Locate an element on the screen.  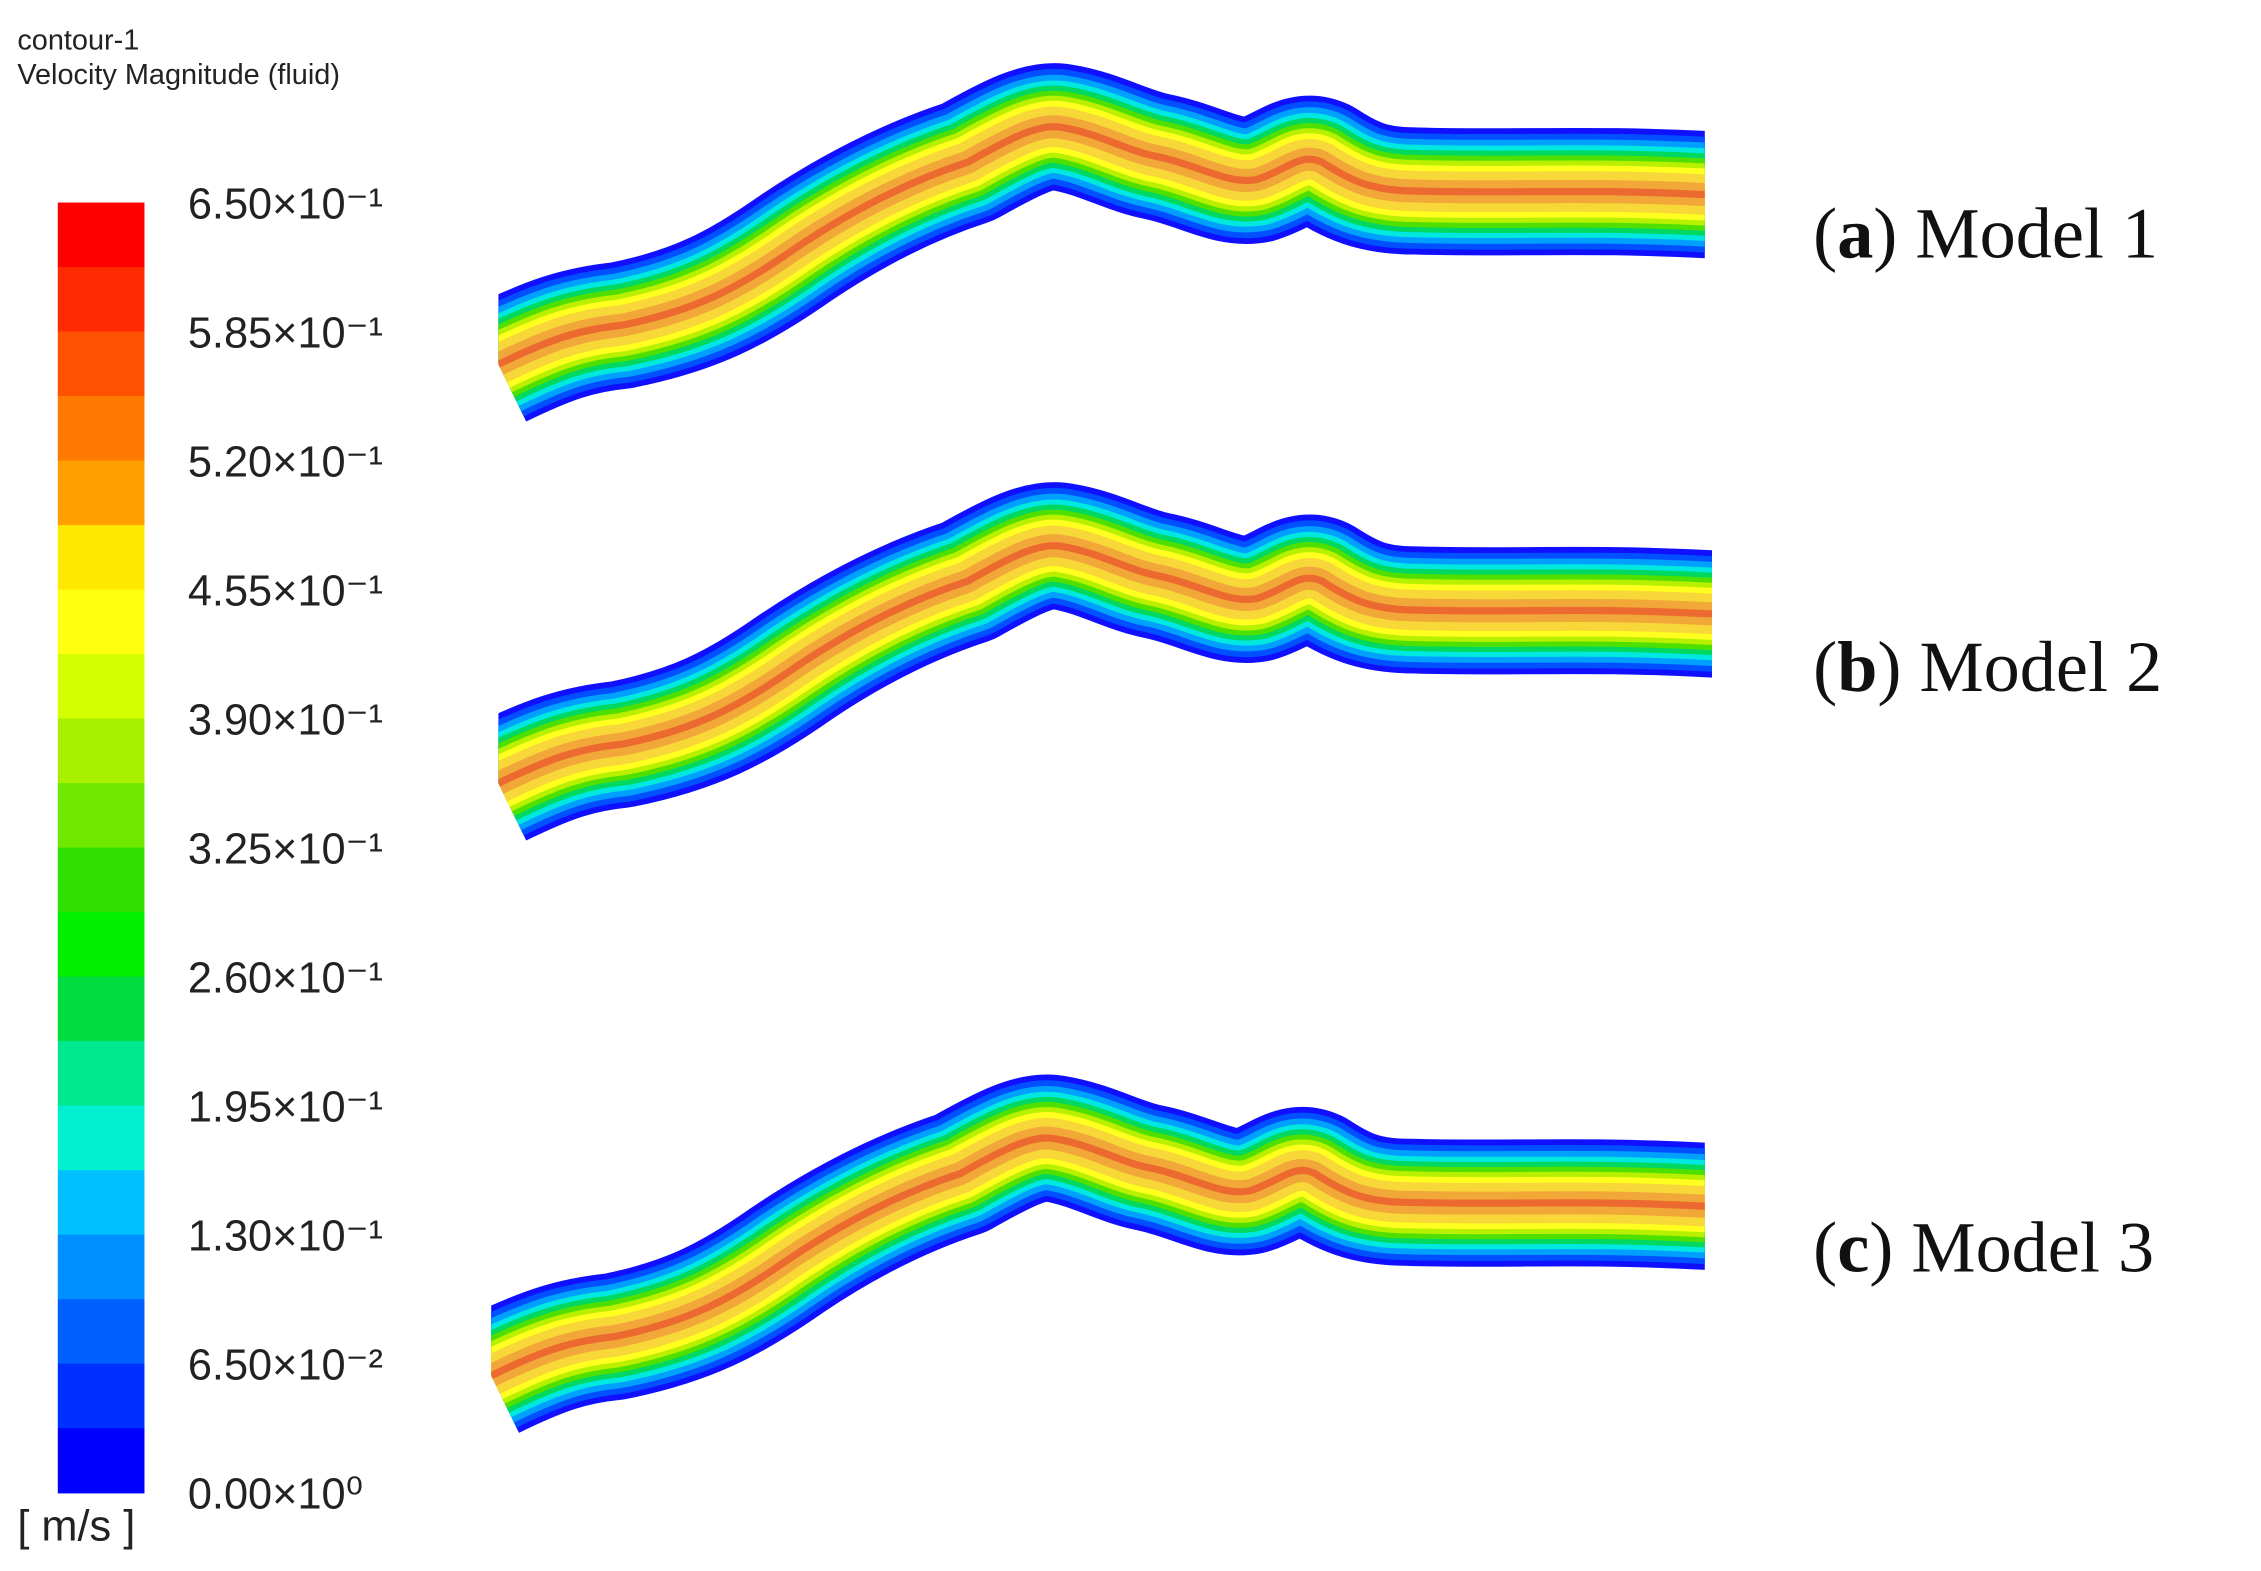
header-variable: Velocity Magnitude (fluid) is located at coordinates (178, 75).